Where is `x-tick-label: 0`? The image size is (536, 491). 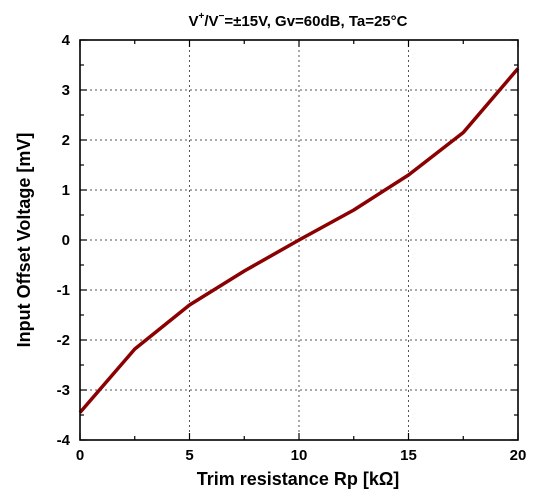 x-tick-label: 0 is located at coordinates (80, 455).